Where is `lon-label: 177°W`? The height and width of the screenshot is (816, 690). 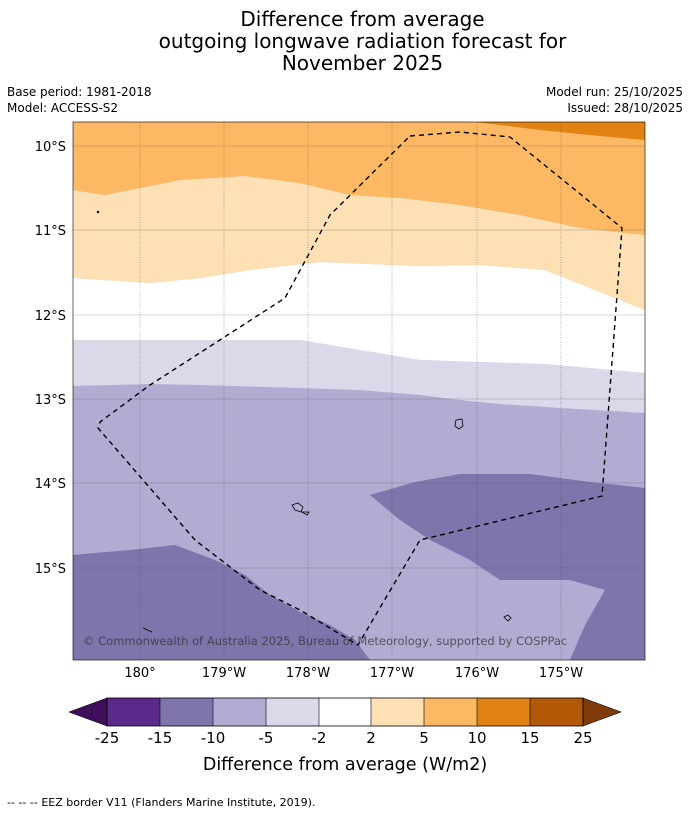
lon-label: 177°W is located at coordinates (392, 673).